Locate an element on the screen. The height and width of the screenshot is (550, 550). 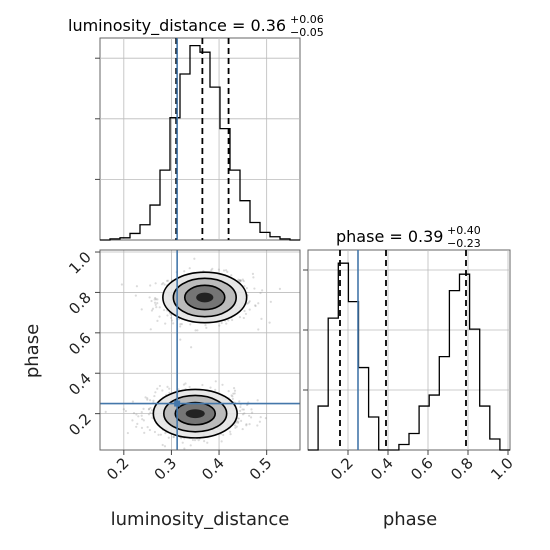
x-tick-label-phase: 0.8 is located at coordinates (462, 469).